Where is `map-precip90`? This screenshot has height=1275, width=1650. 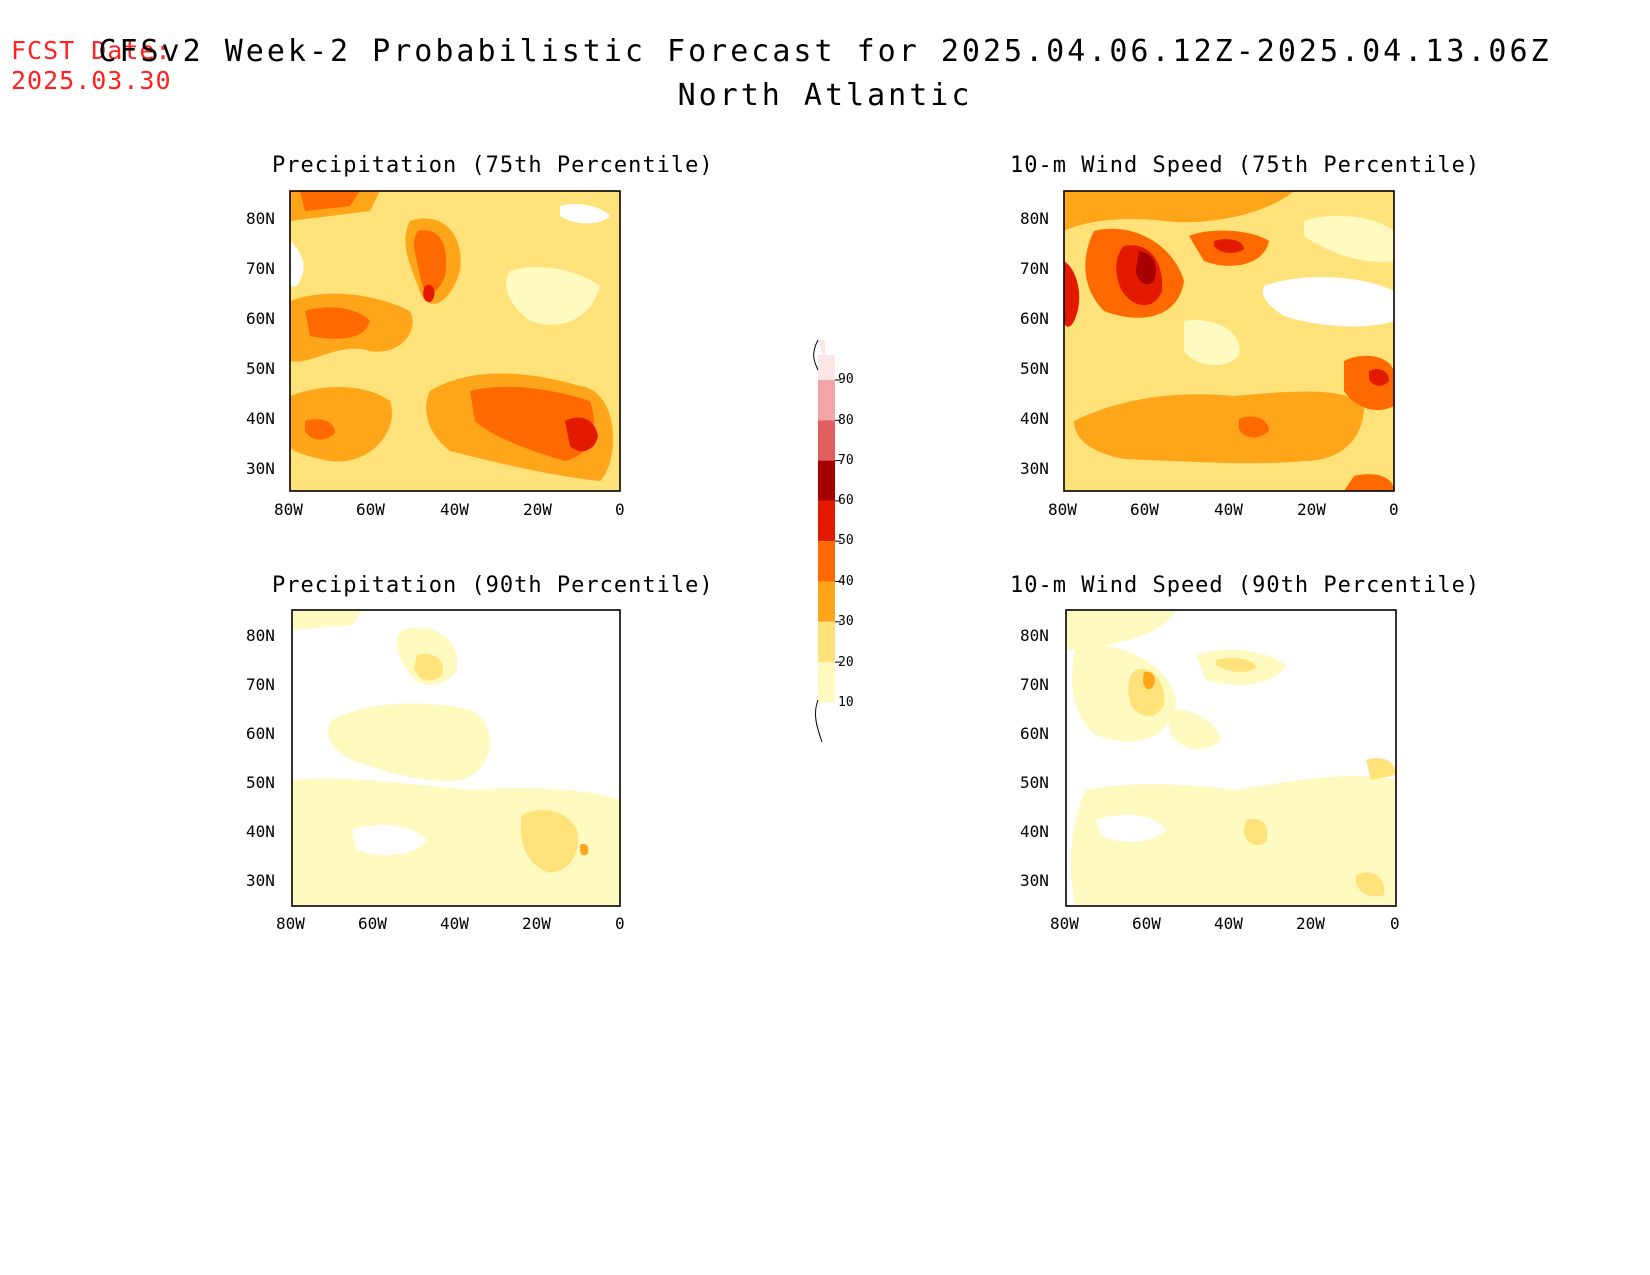 map-precip90 is located at coordinates (456, 758).